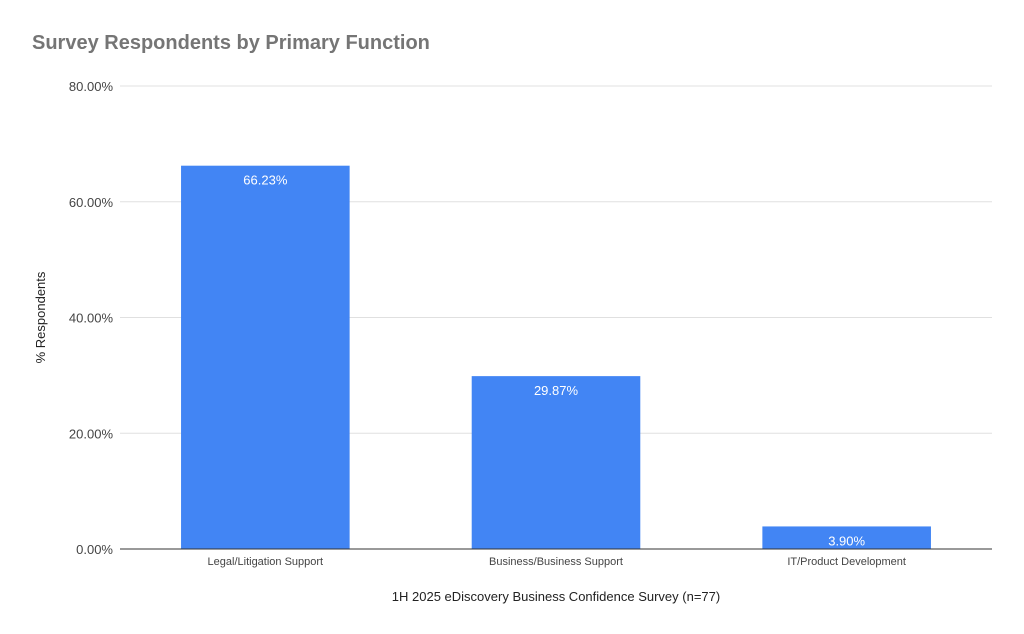 The image size is (1024, 634). What do you see at coordinates (265, 180) in the screenshot?
I see `bar-data-label: 66.23%` at bounding box center [265, 180].